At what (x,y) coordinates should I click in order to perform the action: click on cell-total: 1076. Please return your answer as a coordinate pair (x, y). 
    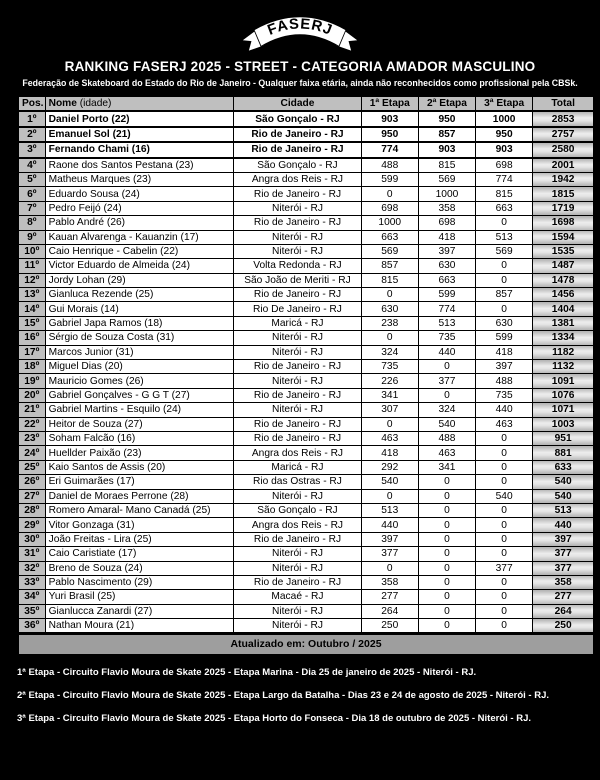
    Looking at the image, I should click on (563, 395).